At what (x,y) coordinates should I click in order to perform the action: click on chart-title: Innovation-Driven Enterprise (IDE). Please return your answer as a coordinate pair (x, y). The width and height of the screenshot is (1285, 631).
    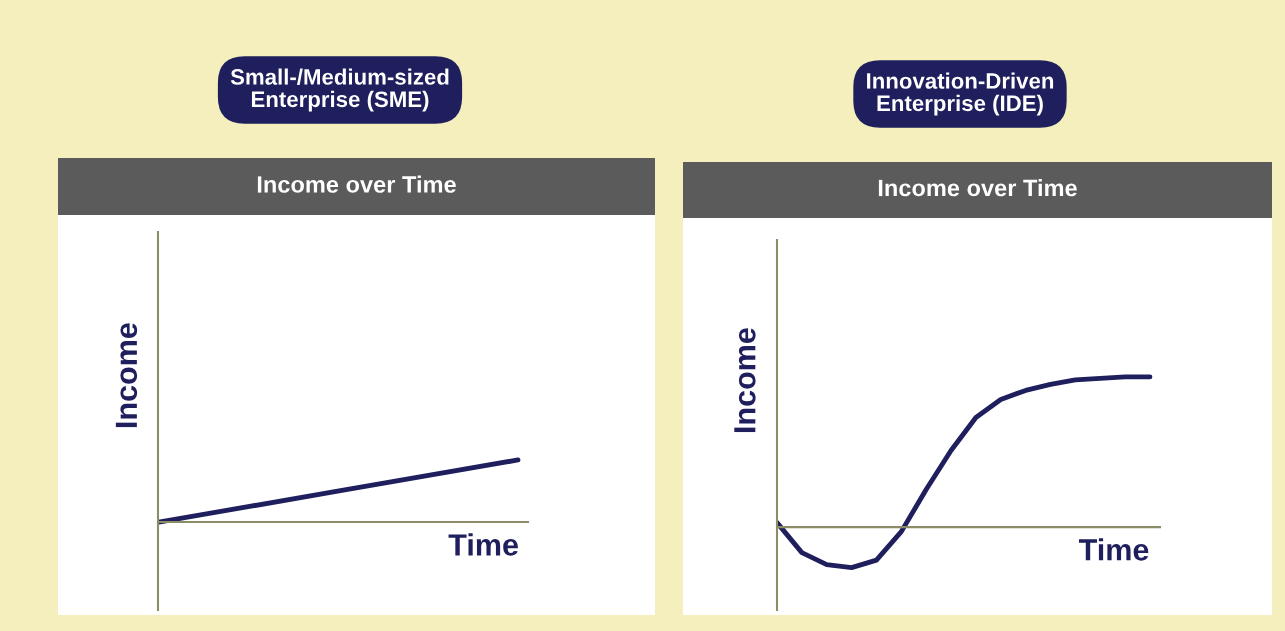
    Looking at the image, I should click on (960, 94).